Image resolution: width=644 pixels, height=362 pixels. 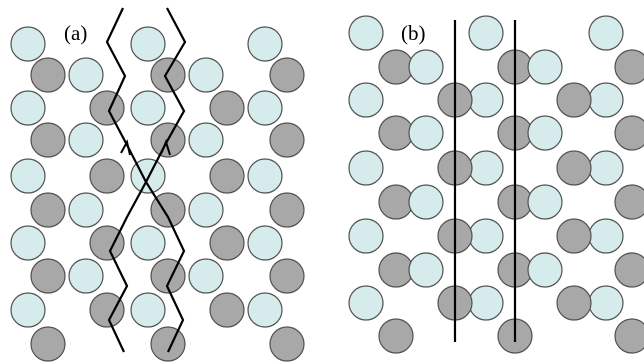 I want to click on panel-label-b: (b), so click(x=413, y=33).